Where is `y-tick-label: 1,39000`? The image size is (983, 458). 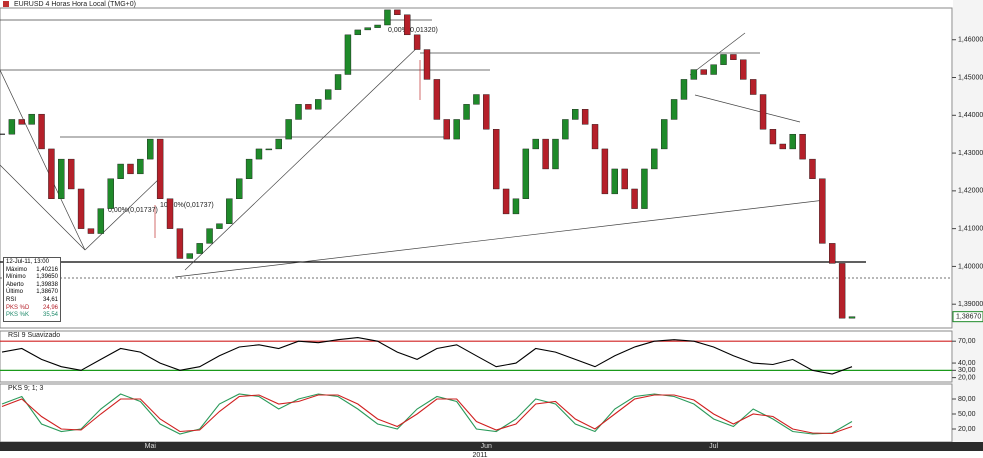 y-tick-label: 1,39000 is located at coordinates (970, 304).